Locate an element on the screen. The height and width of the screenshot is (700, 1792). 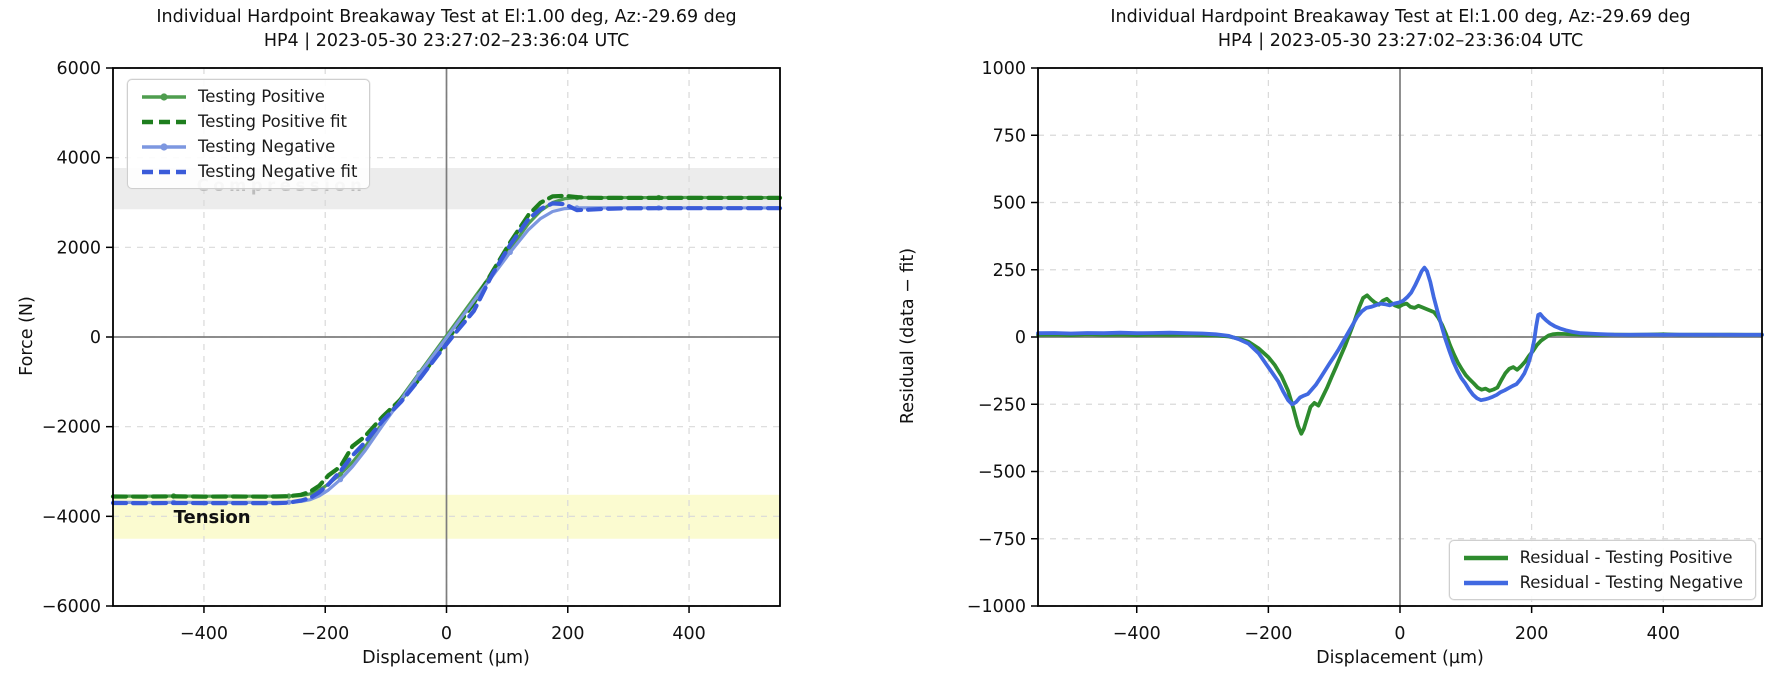
y-tick-label: −6000 is located at coordinates (71, 607).